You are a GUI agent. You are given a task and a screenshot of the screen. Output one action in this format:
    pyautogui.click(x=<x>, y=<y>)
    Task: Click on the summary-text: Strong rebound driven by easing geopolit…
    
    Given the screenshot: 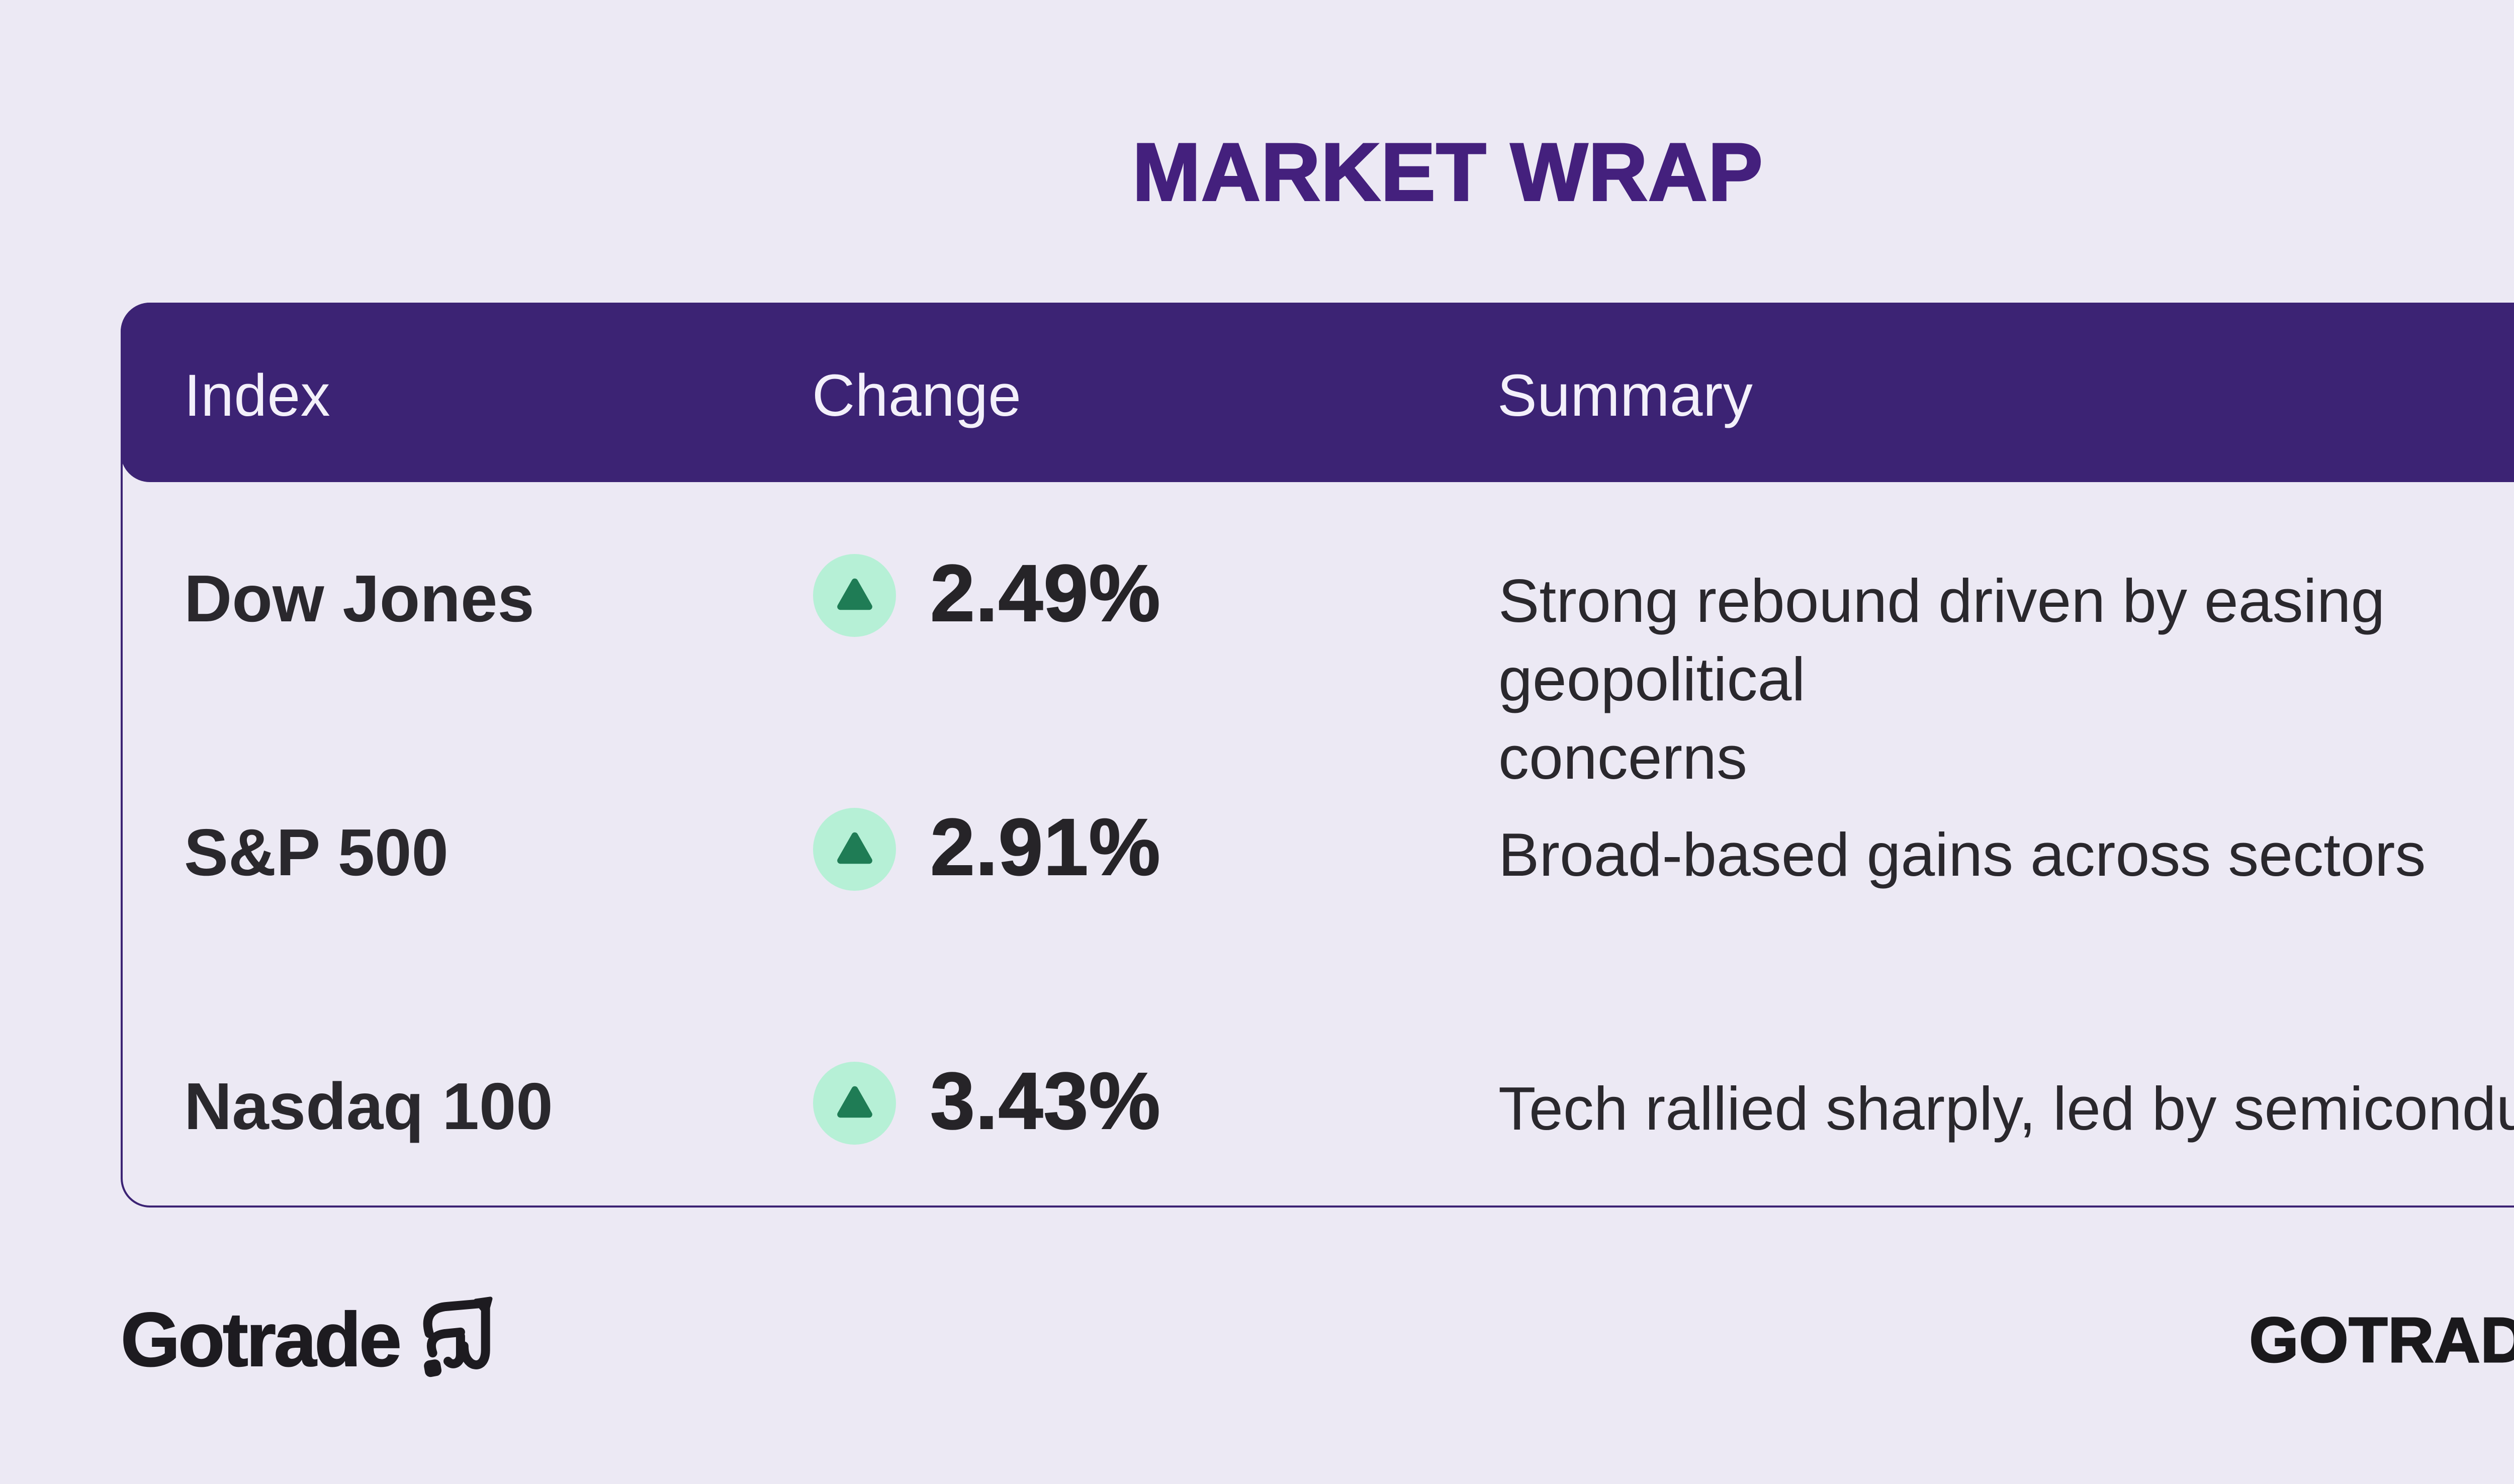 What is the action you would take?
    pyautogui.click(x=1941, y=680)
    